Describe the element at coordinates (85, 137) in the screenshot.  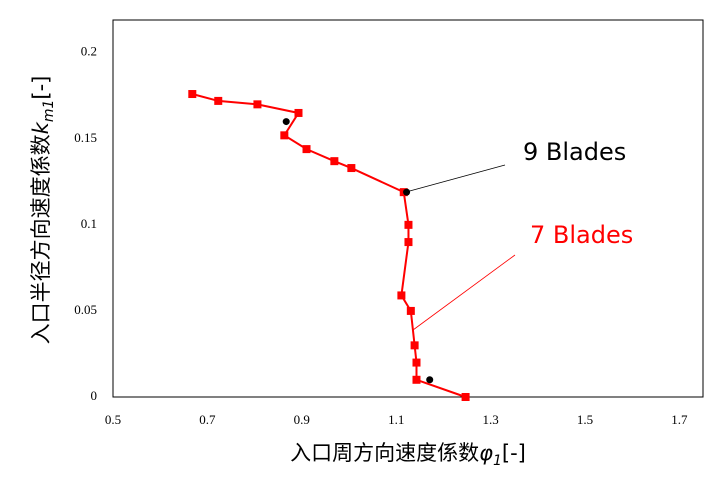
I see `y-tick-label: 0.15` at that location.